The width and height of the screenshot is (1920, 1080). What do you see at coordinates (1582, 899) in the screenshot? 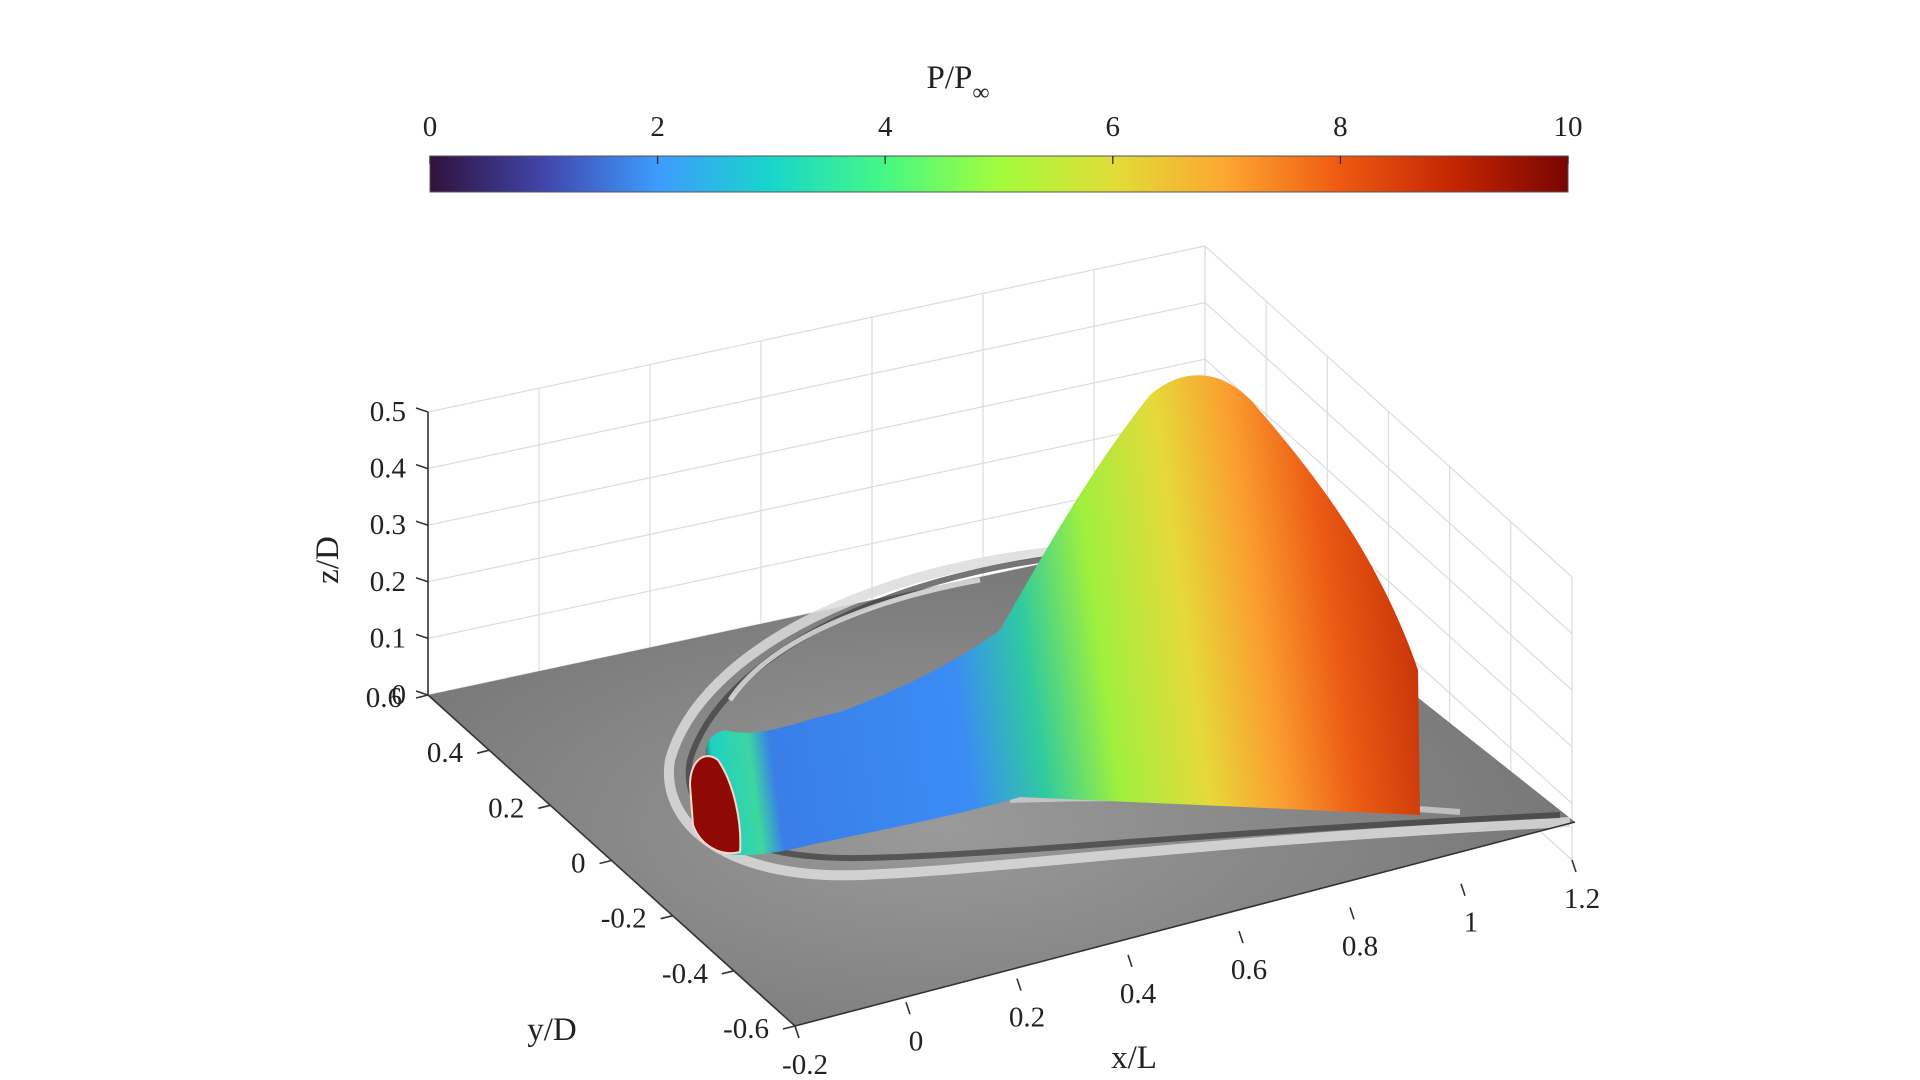
I see `x-tick-label: 1.2` at bounding box center [1582, 899].